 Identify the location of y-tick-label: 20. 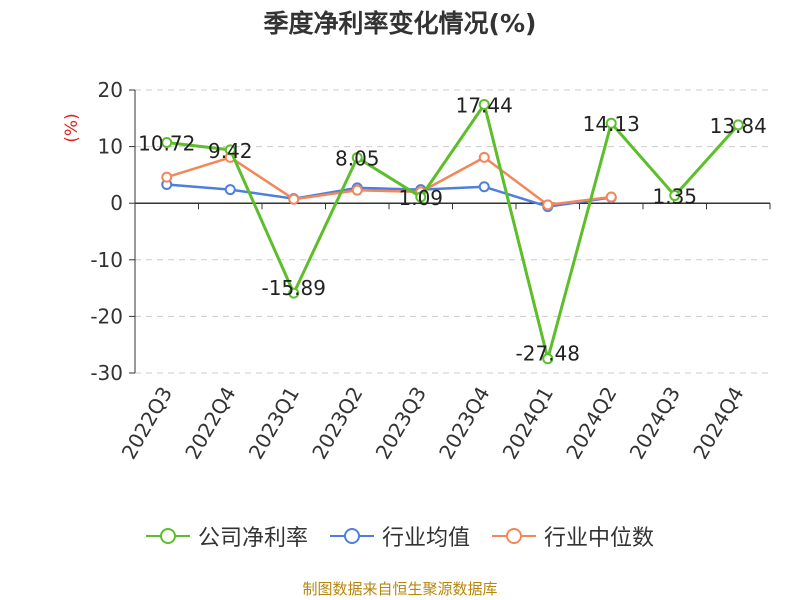
(110, 90).